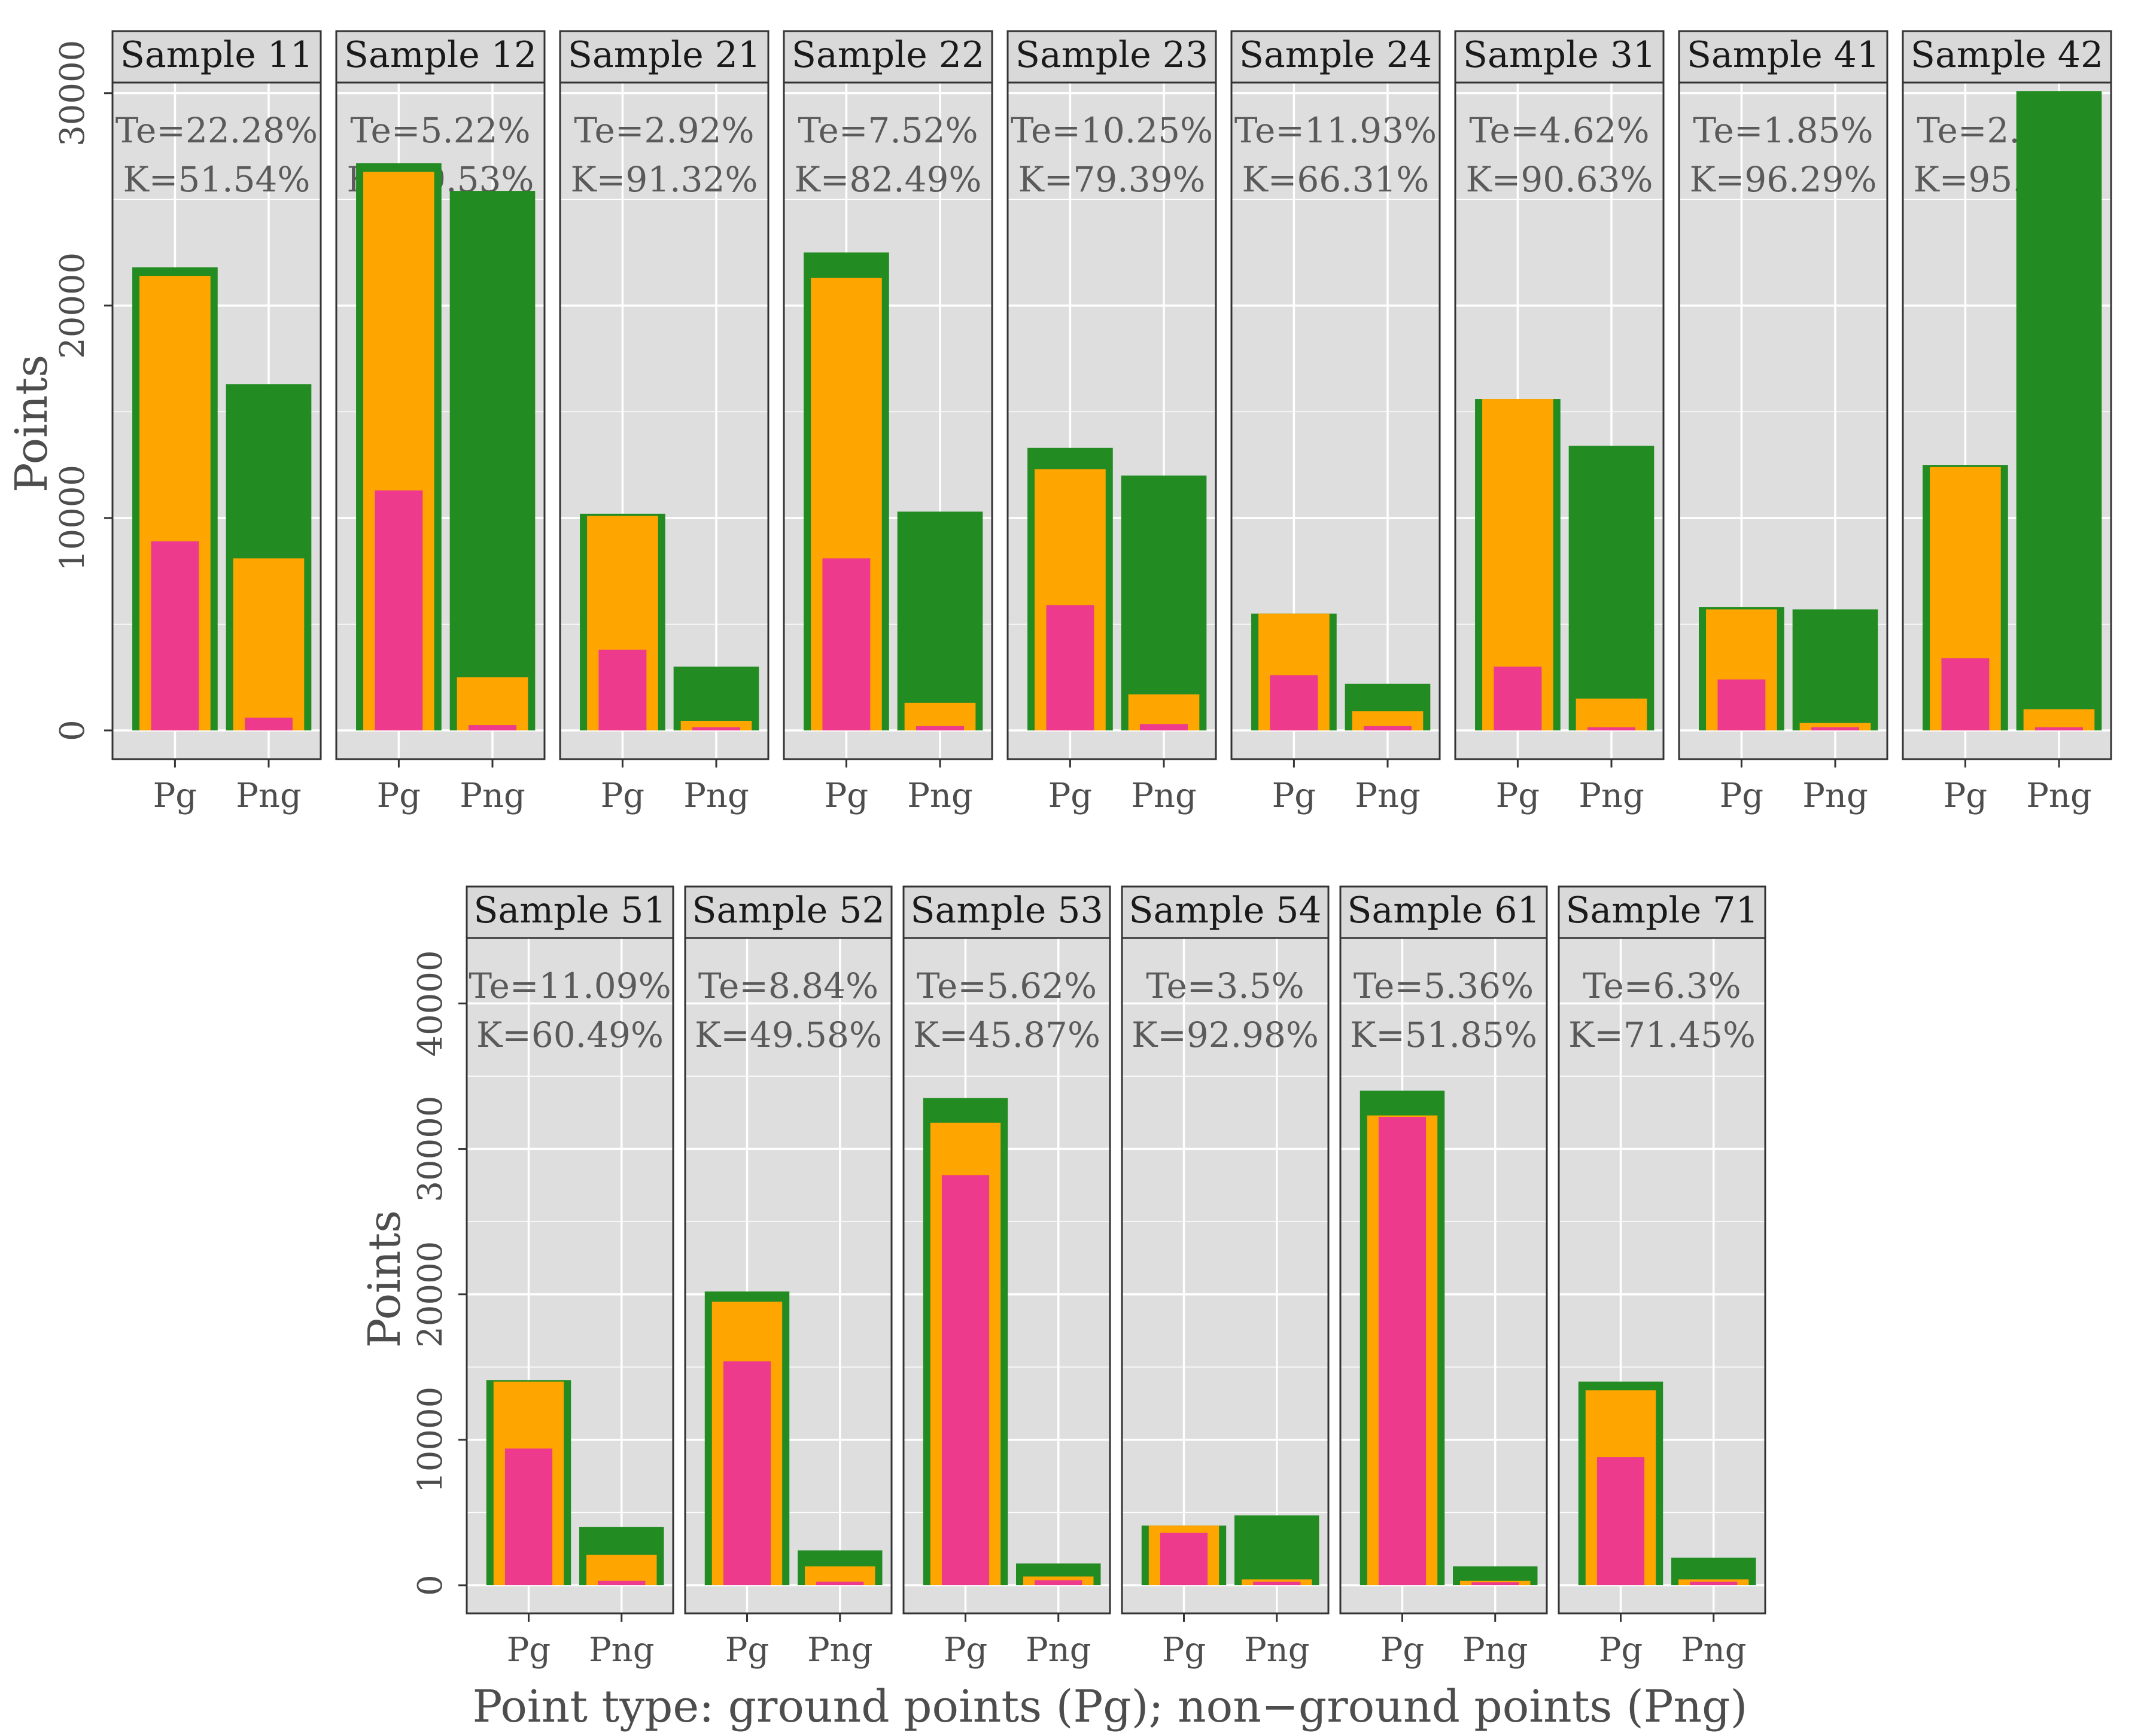 The image size is (2138, 1736). What do you see at coordinates (888, 180) in the screenshot?
I see `k-annotation: K=82.49%` at bounding box center [888, 180].